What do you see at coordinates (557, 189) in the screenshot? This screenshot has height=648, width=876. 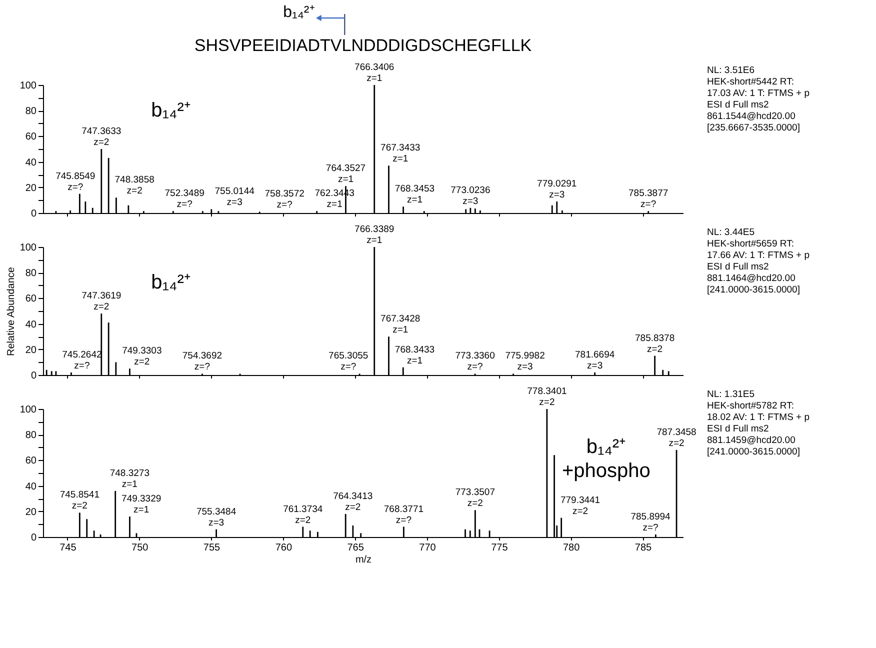 I see `annotation: 779.0291 z=3` at bounding box center [557, 189].